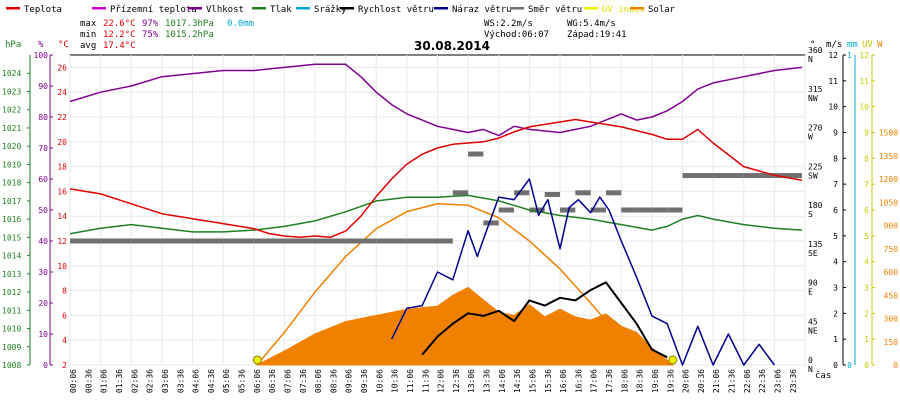 Image resolution: width=900 pixels, height=400 pixels. Describe the element at coordinates (849, 365) in the screenshot. I see `rain-tick-label: 0` at that location.